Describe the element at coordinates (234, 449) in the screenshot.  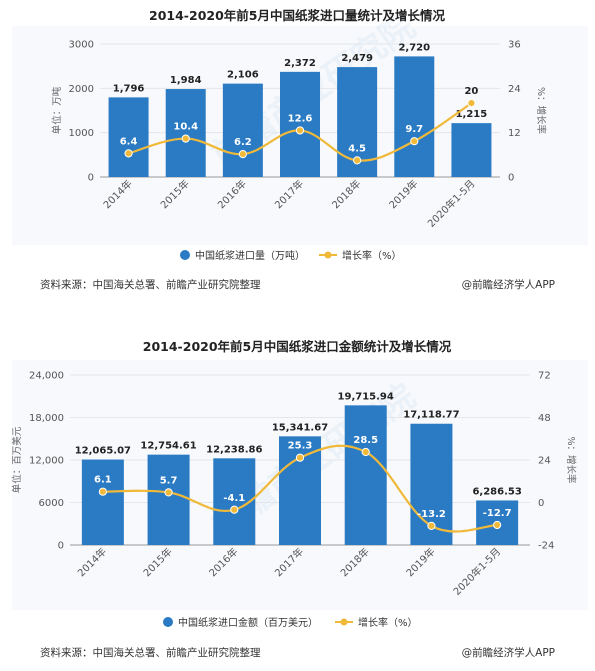
I see `bar-value-label: 12,238.86` at that location.